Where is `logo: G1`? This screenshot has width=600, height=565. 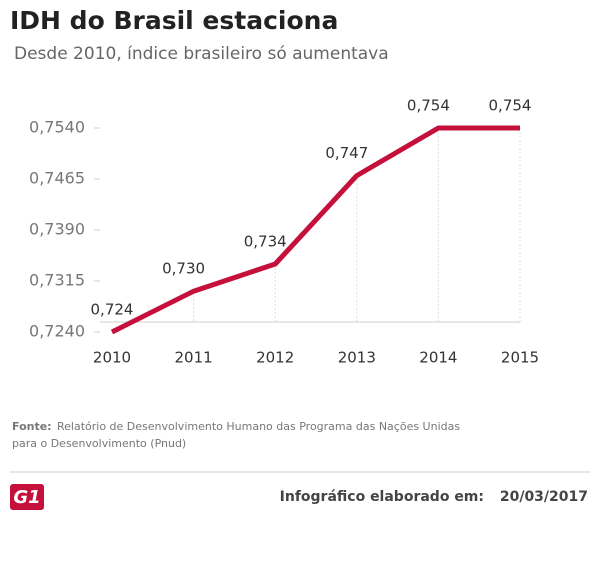
logo: G1 is located at coordinates (26, 497).